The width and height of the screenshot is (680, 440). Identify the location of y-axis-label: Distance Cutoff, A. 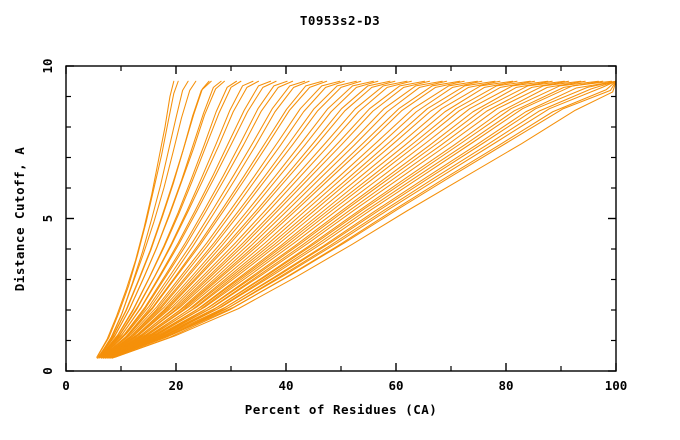
(19, 219).